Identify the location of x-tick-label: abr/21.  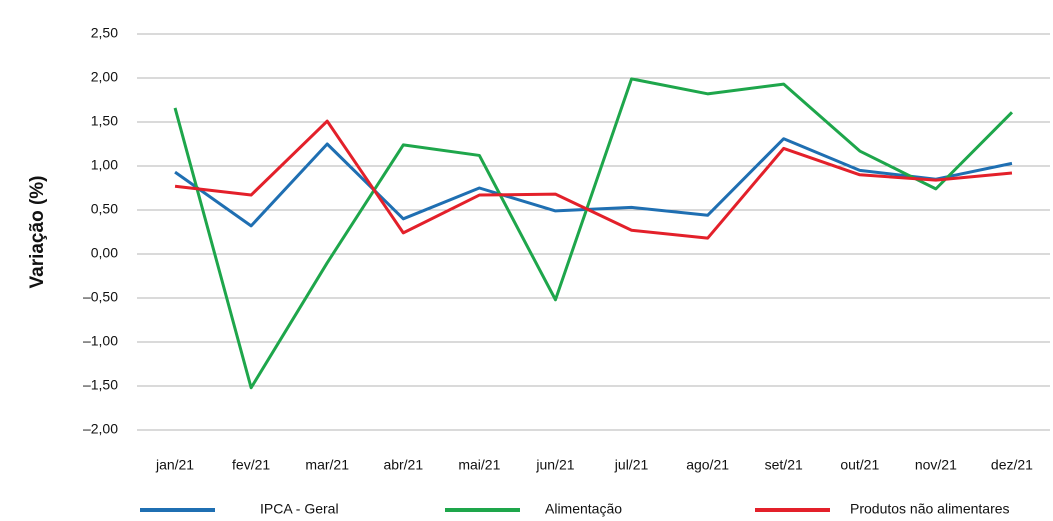
(403, 465).